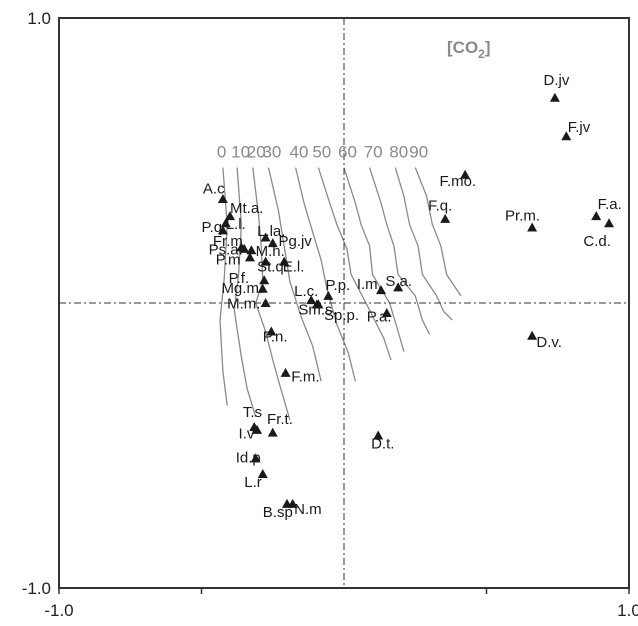  I want to click on y-tick-label-0: 1.0, so click(39, 18).